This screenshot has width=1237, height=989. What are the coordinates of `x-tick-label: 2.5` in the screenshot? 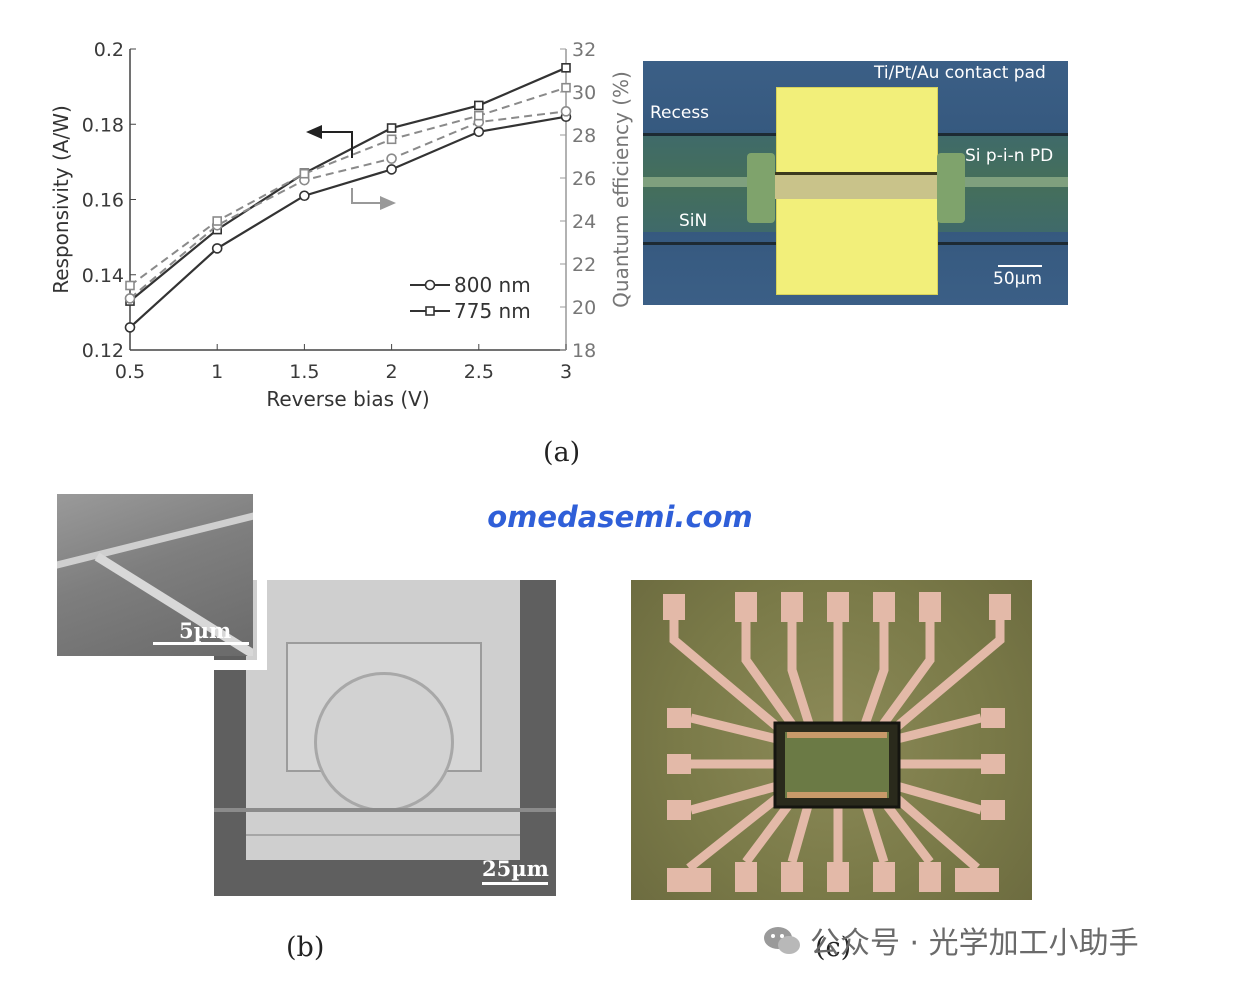 It's located at (479, 372).